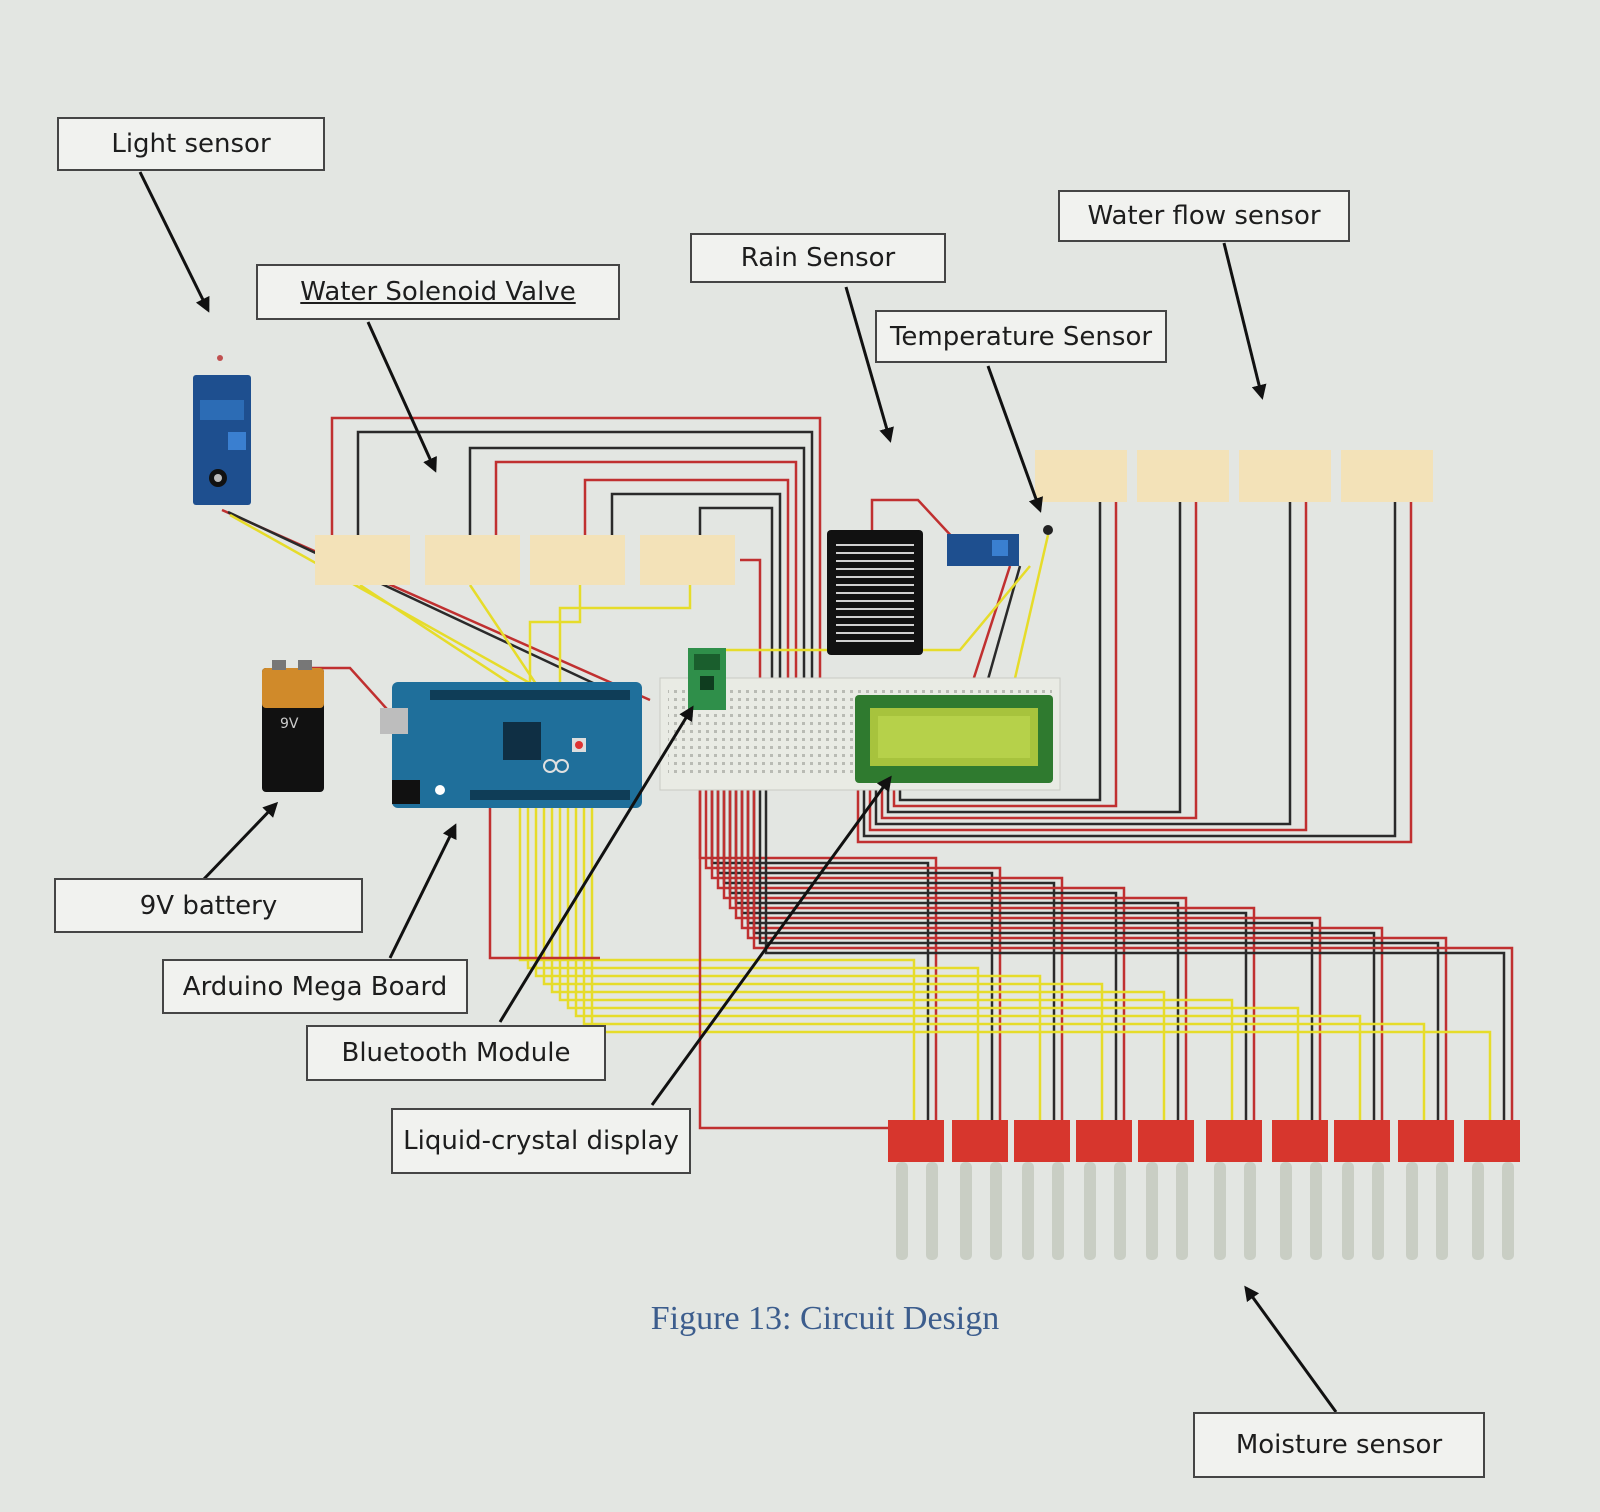 The height and width of the screenshot is (1512, 1600). I want to click on figure-caption: Figure 13: Circuit Design, so click(825, 1318).